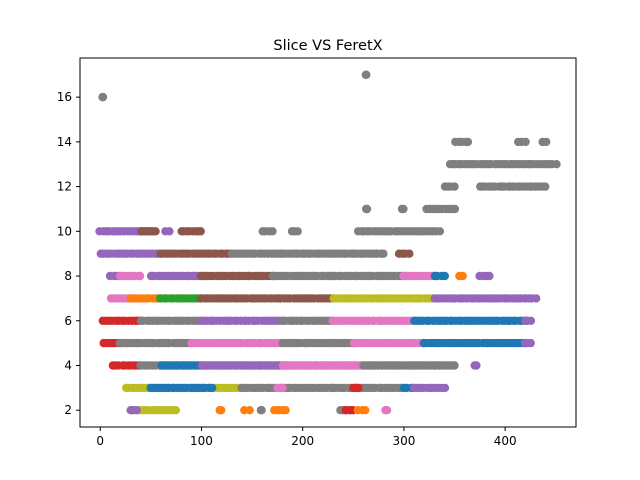  Describe the element at coordinates (68, 276) in the screenshot. I see `y-tick-label: 8` at that location.